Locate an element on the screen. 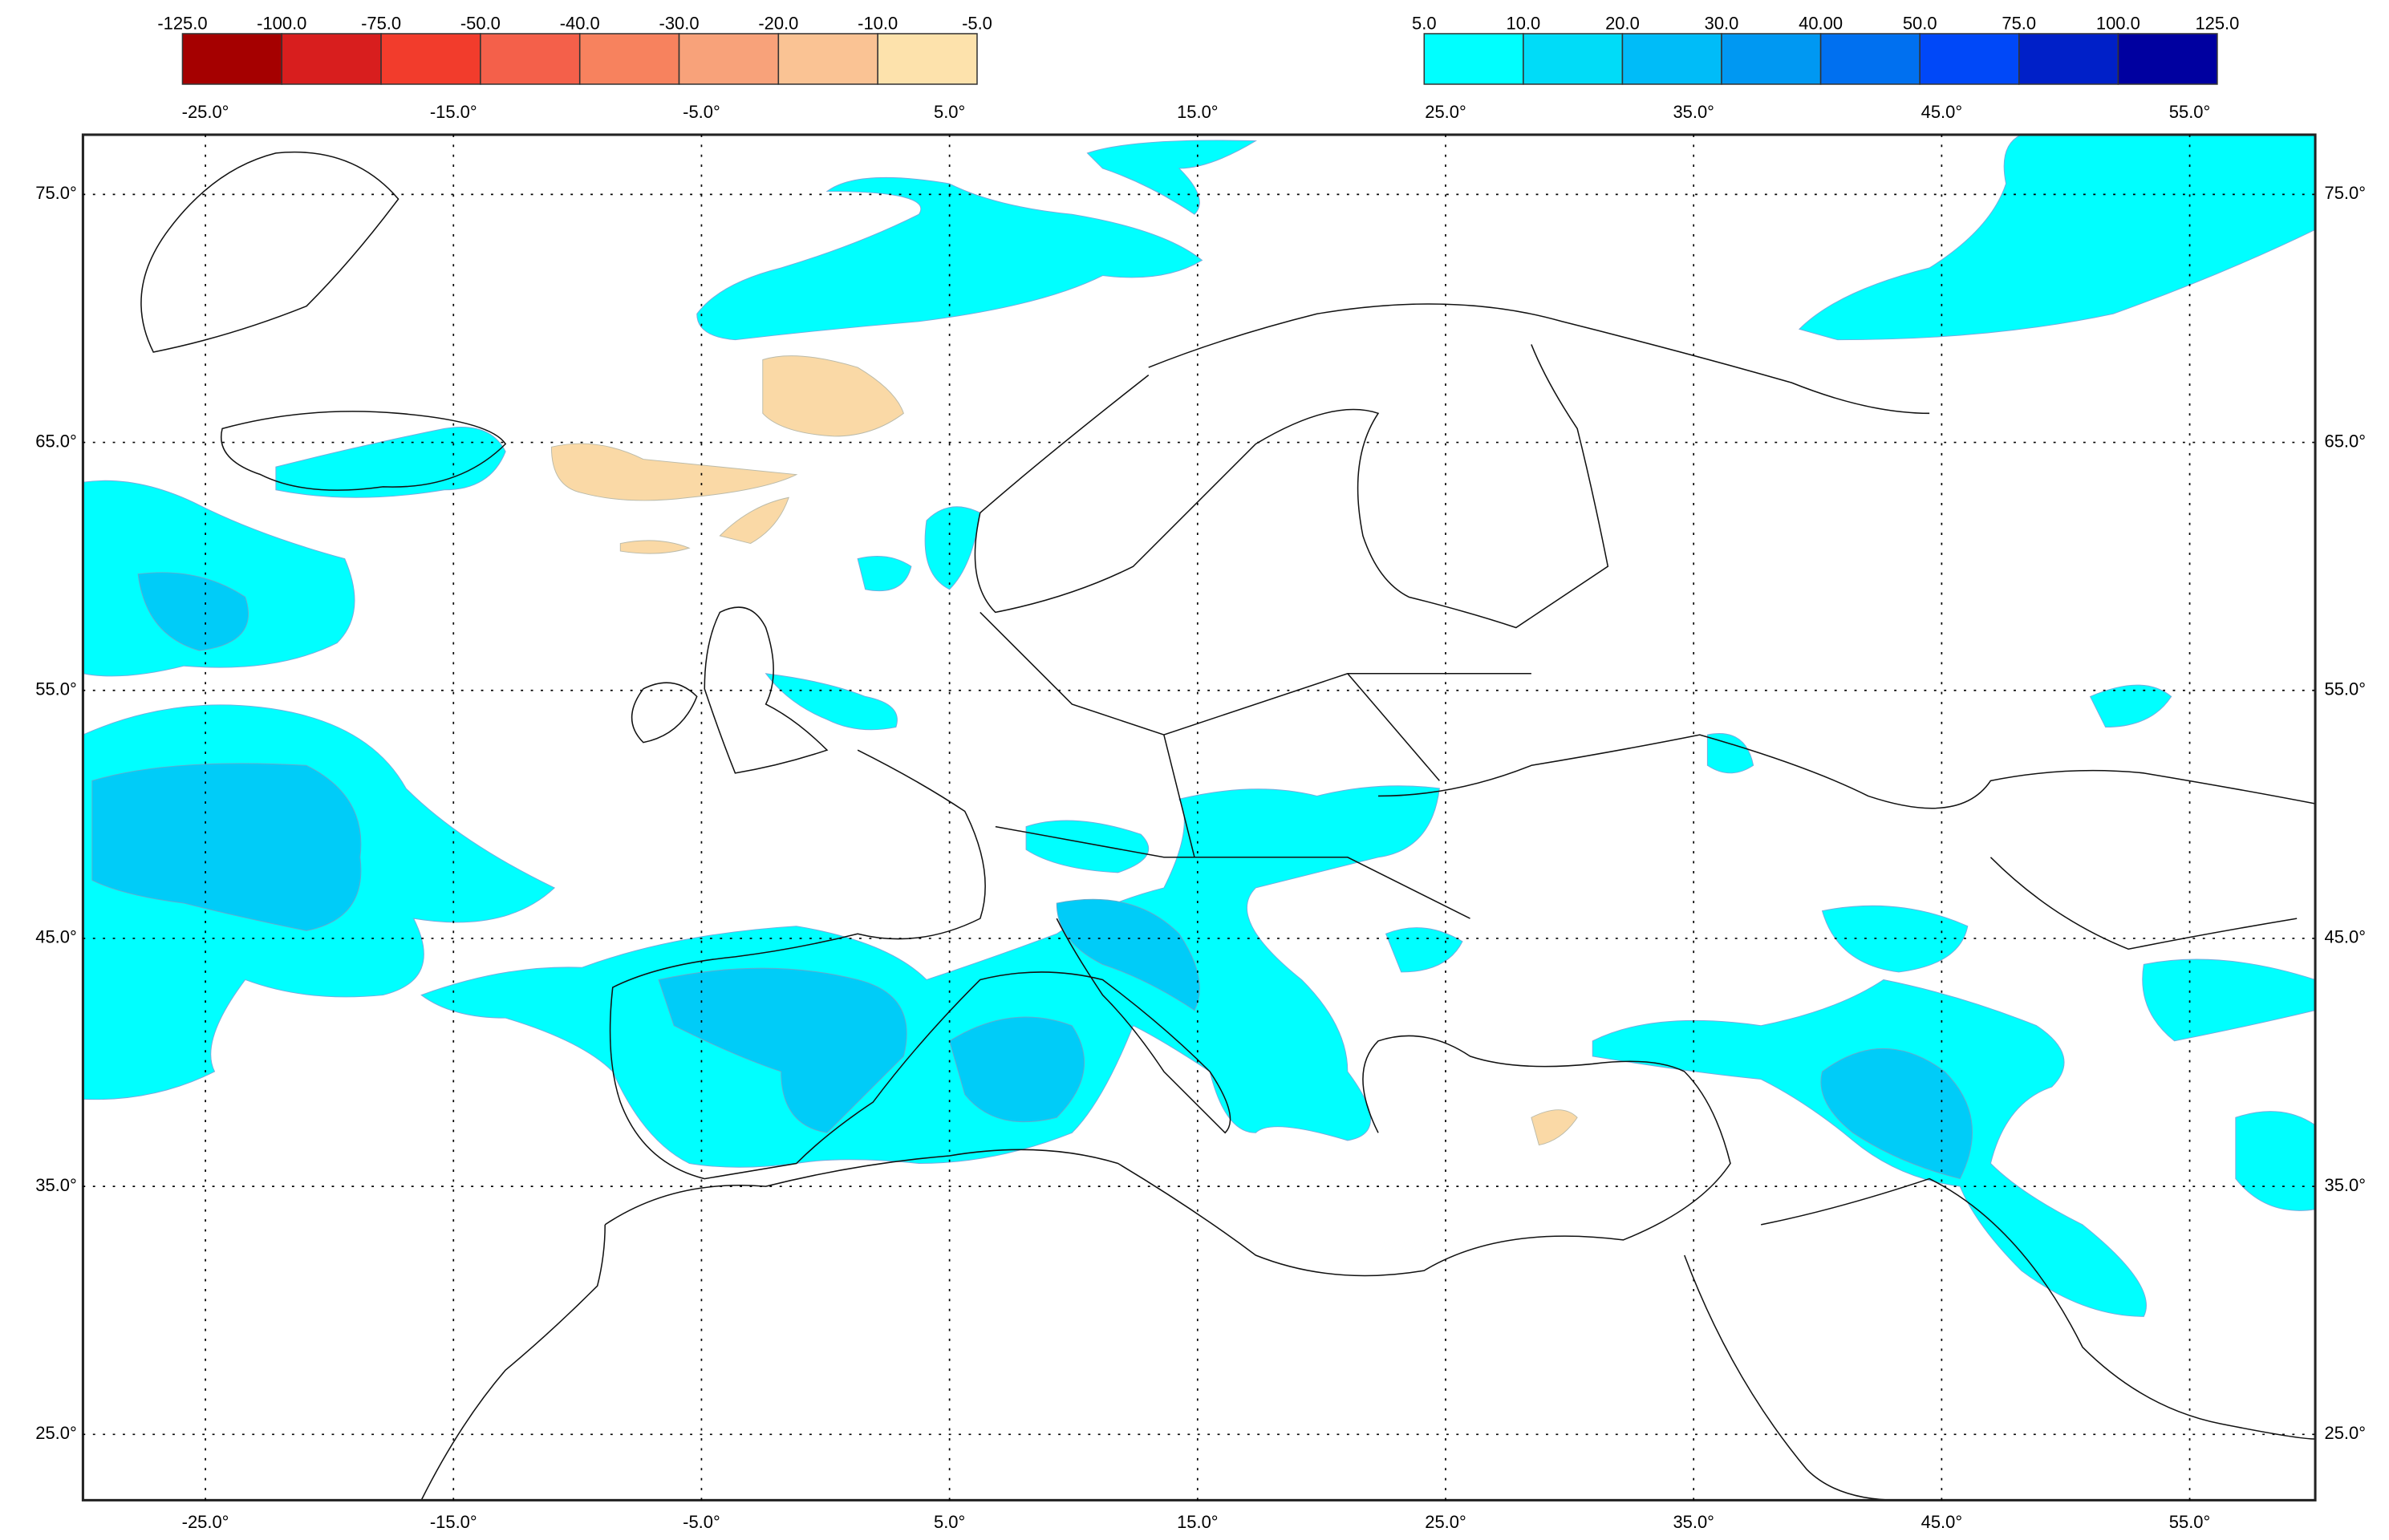 The width and height of the screenshot is (2389, 1540). colorbar-label: -10.0 is located at coordinates (878, 23).